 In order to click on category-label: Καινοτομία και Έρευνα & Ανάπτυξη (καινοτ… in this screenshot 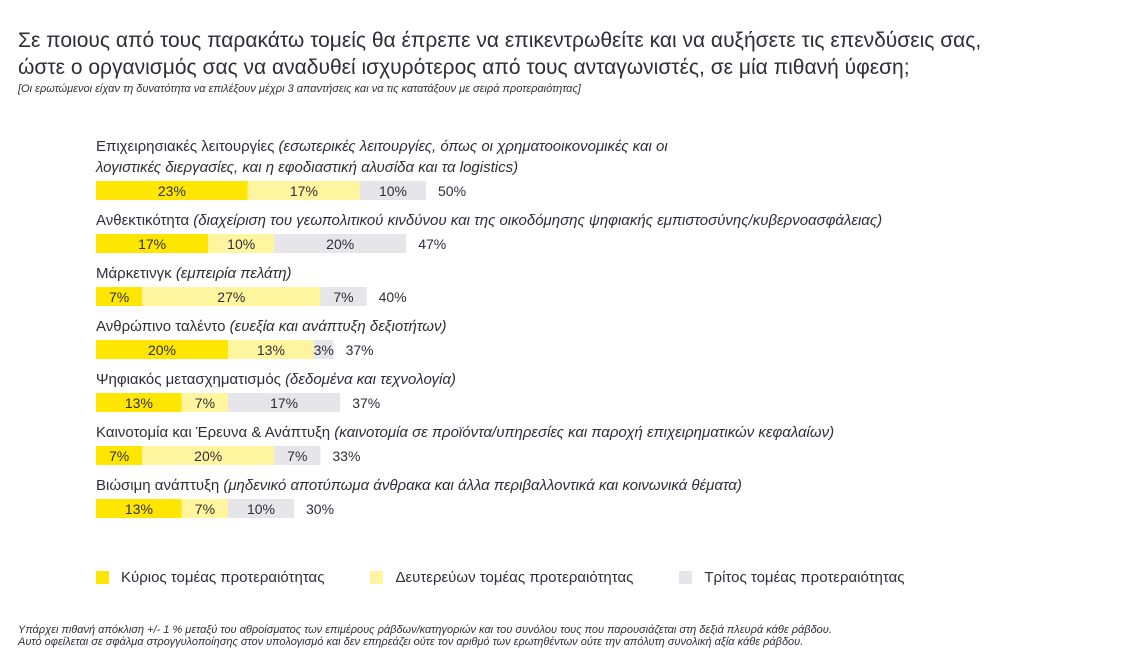, I will do `click(465, 432)`.